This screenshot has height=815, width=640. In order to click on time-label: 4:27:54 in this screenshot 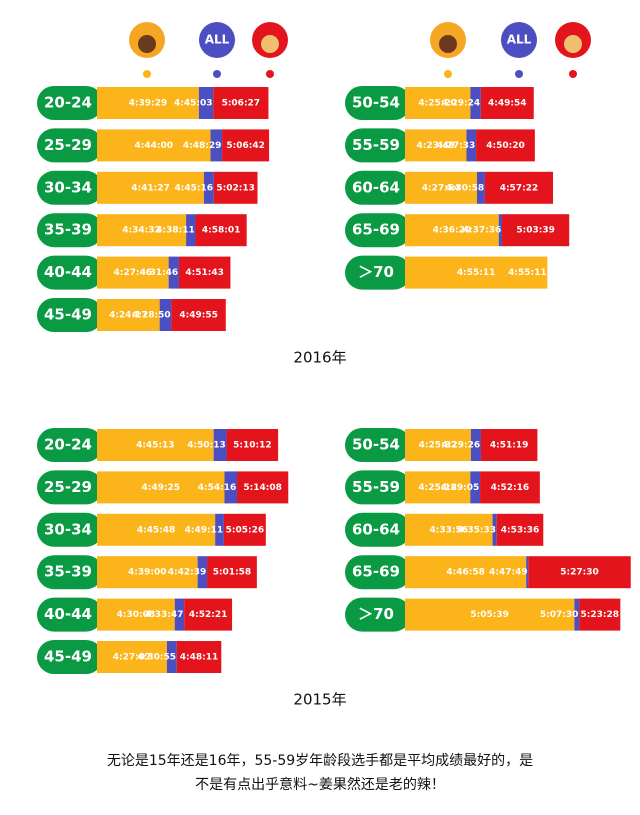, I will do `click(441, 188)`.